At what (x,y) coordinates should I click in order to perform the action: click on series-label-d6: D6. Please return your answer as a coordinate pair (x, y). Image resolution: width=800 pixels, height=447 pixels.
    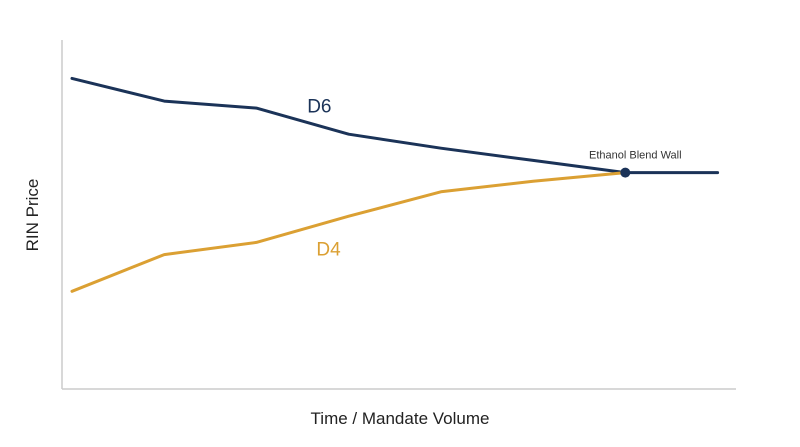
    Looking at the image, I should click on (319, 107).